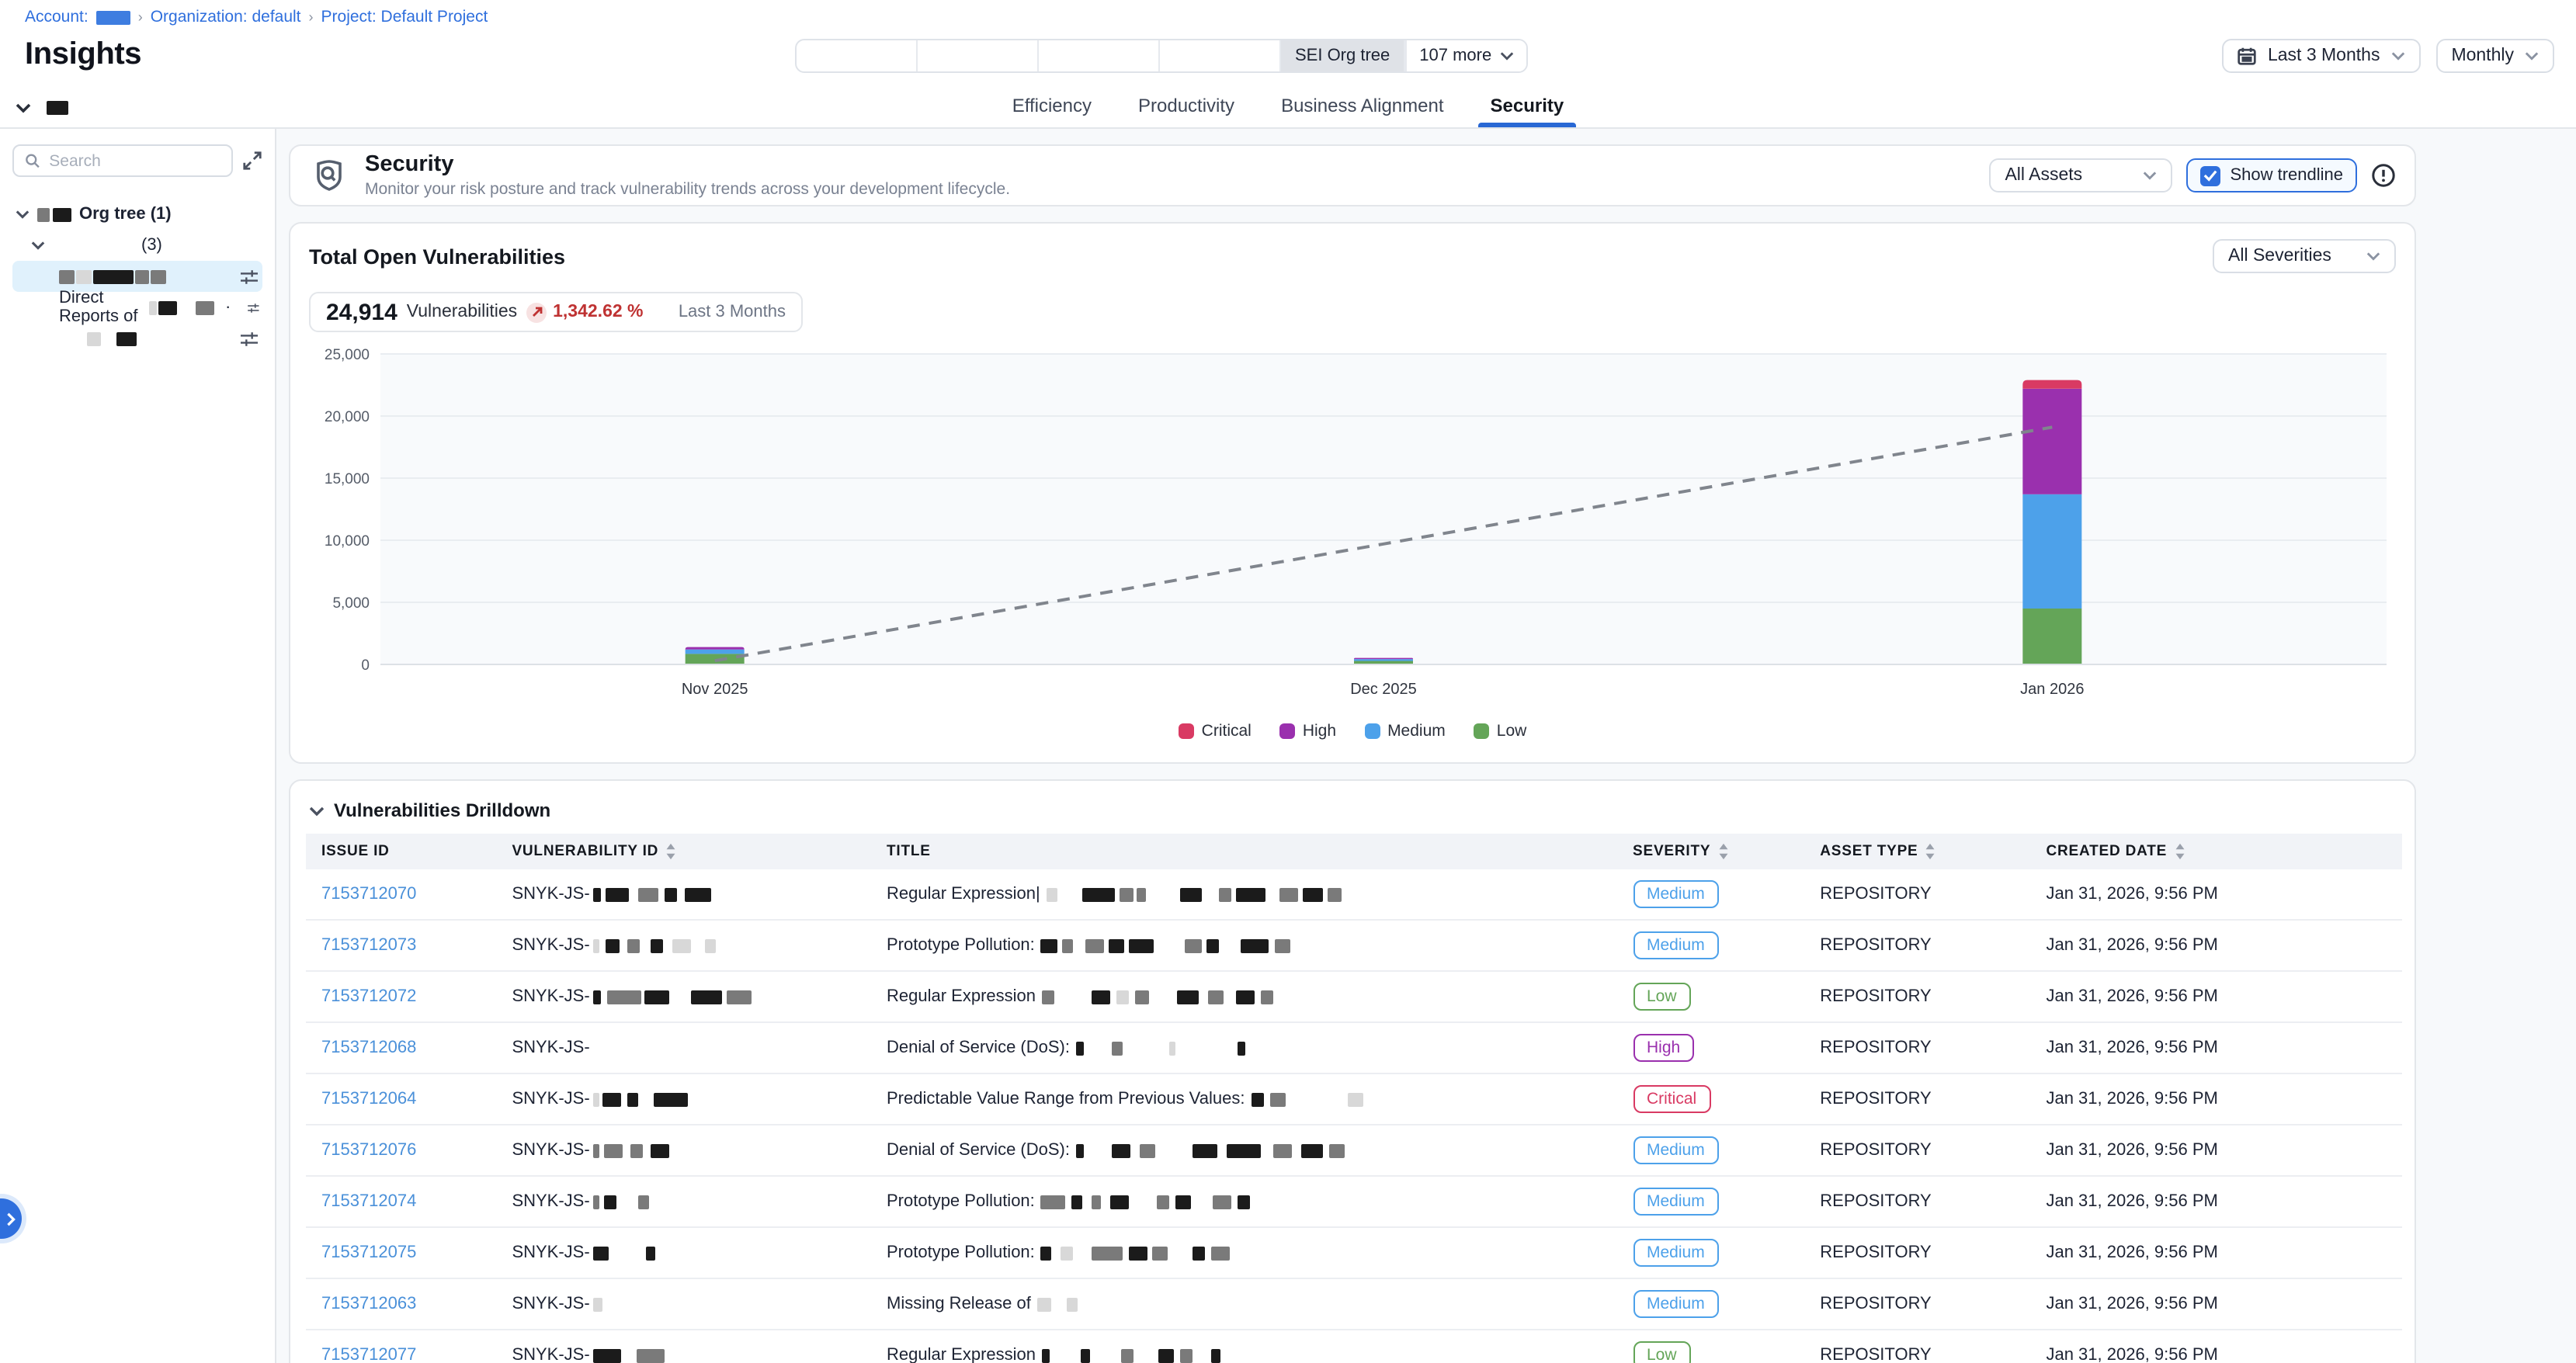 This screenshot has width=2576, height=1363. I want to click on legend-item-low: Low, so click(1499, 731).